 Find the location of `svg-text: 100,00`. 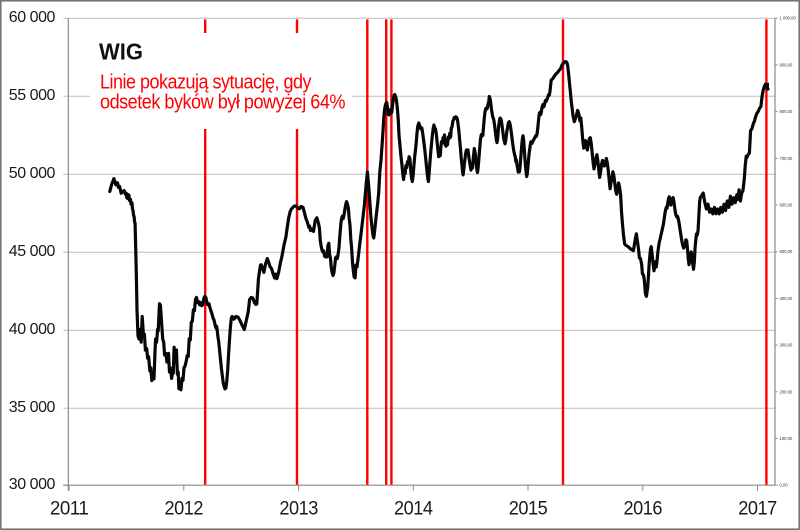

svg-text: 100,00 is located at coordinates (786, 438).